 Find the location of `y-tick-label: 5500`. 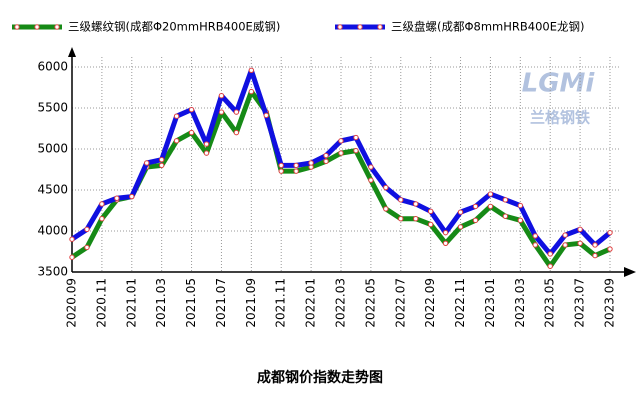

y-tick-label: 5500 is located at coordinates (52, 108).